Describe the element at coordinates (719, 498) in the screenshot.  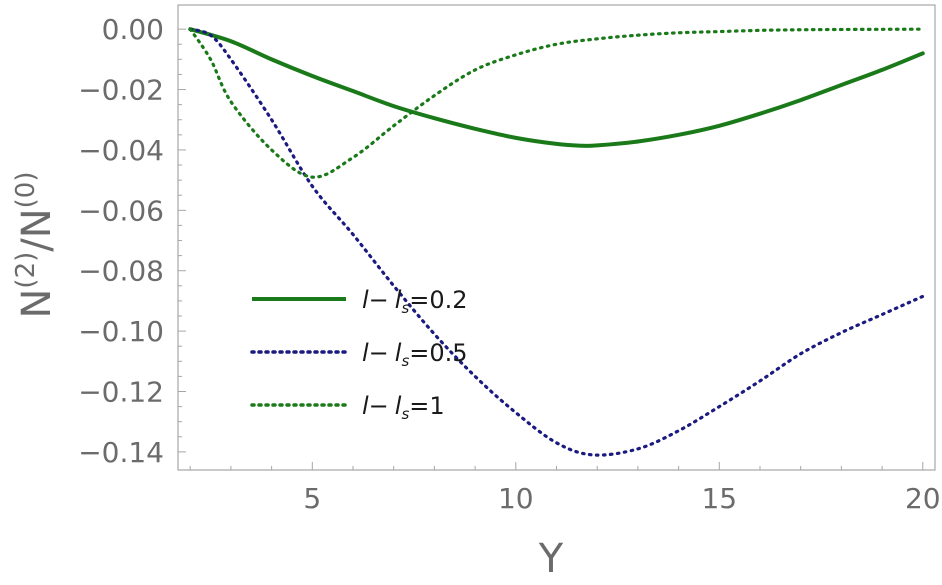
I see `x-tick-label: 15` at that location.